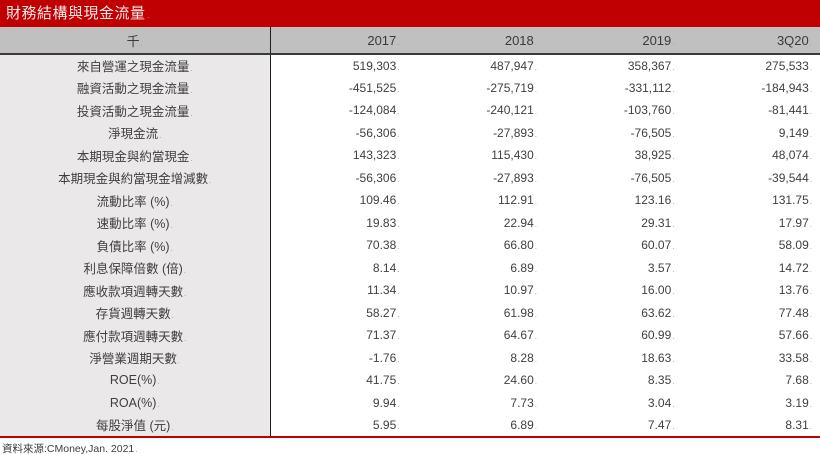  I want to click on table-row: ROA(%)9.947.733.043.19, so click(410, 402).